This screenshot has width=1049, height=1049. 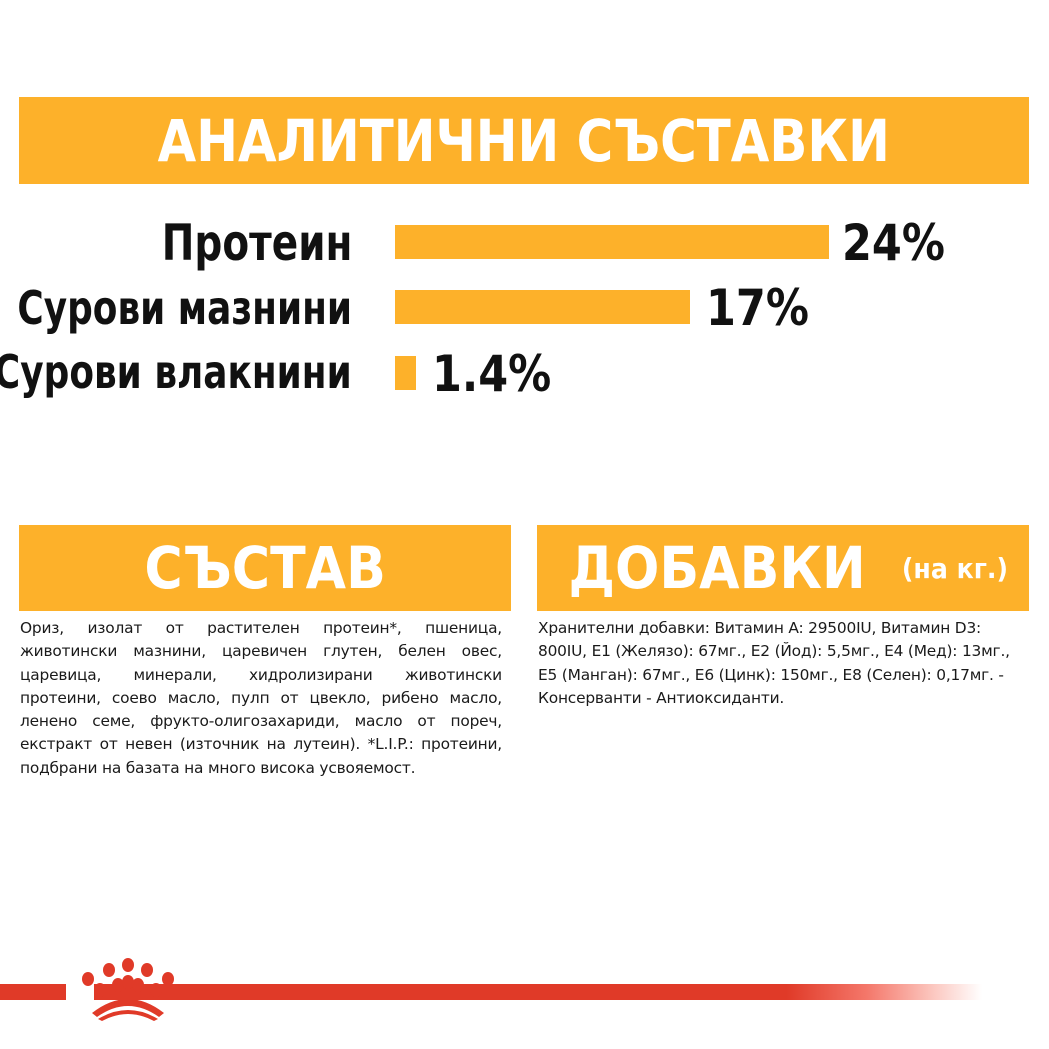 What do you see at coordinates (128, 989) in the screenshot?
I see `crown-icon` at bounding box center [128, 989].